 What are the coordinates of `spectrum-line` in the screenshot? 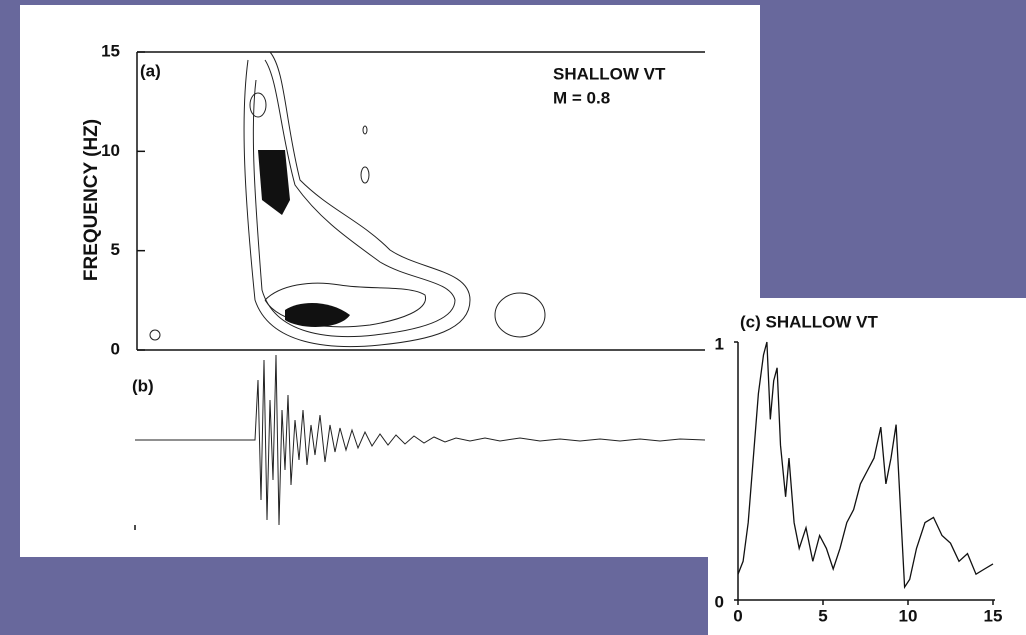 It's located at (865, 465).